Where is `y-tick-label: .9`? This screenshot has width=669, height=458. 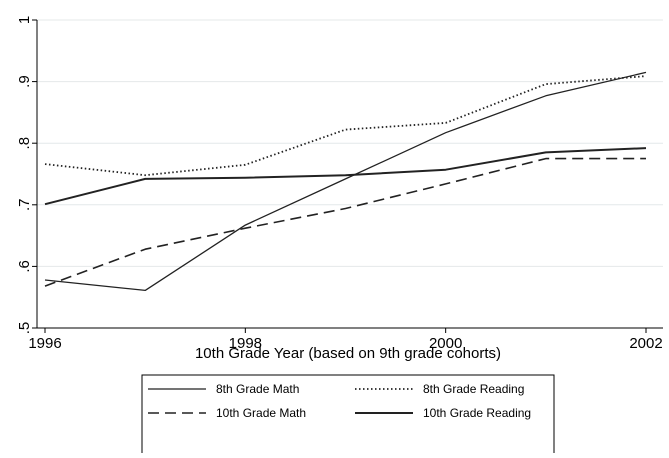
y-tick-label: .9 is located at coordinates (24, 81).